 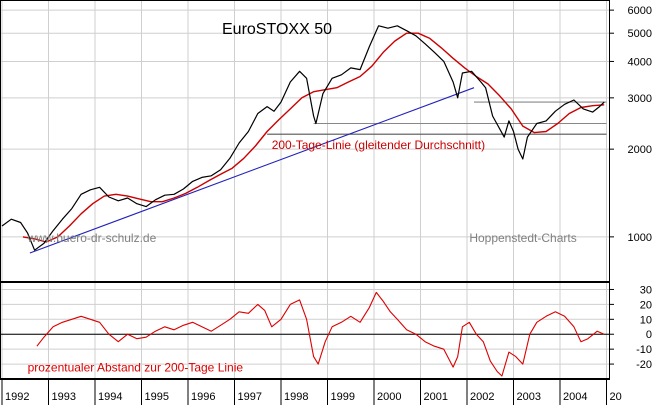 What do you see at coordinates (640, 150) in the screenshot?
I see `y-tick-label: 2000` at bounding box center [640, 150].